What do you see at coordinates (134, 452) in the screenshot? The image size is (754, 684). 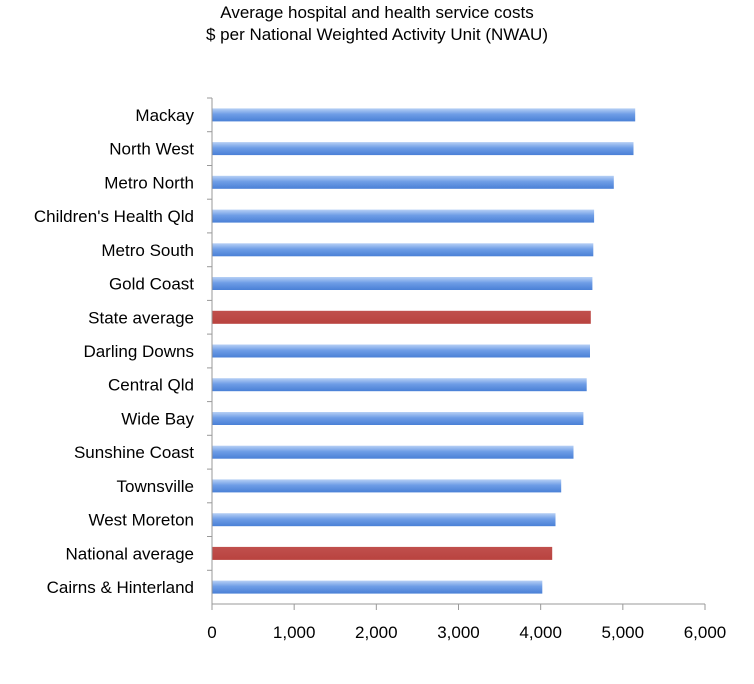 I see `y-tick-label: Sunshine Coast` at bounding box center [134, 452].